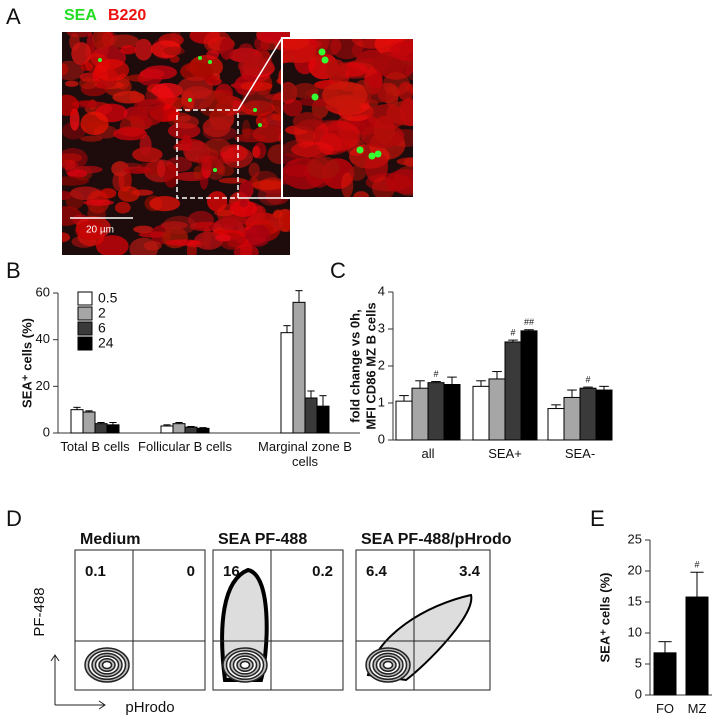 The height and width of the screenshot is (724, 725). Describe the element at coordinates (106, 343) in the screenshot. I see `legend-label: 24` at that location.